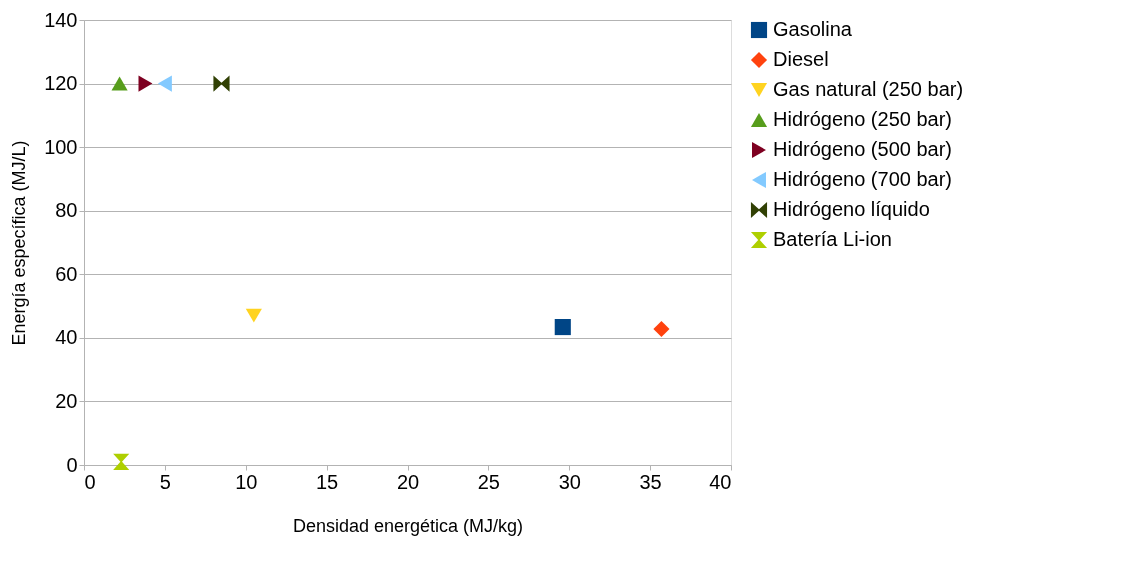 This screenshot has height=567, width=1123. I want to click on x-tick-label: 35, so click(650, 481).